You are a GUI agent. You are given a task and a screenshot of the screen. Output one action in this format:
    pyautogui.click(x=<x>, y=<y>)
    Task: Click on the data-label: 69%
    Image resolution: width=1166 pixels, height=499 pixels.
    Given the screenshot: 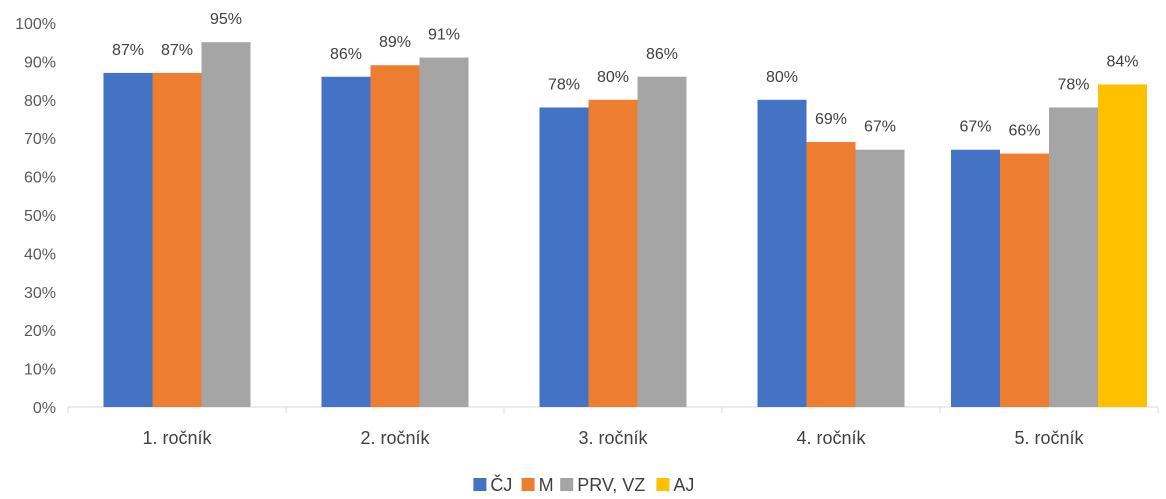 What is the action you would take?
    pyautogui.click(x=831, y=119)
    